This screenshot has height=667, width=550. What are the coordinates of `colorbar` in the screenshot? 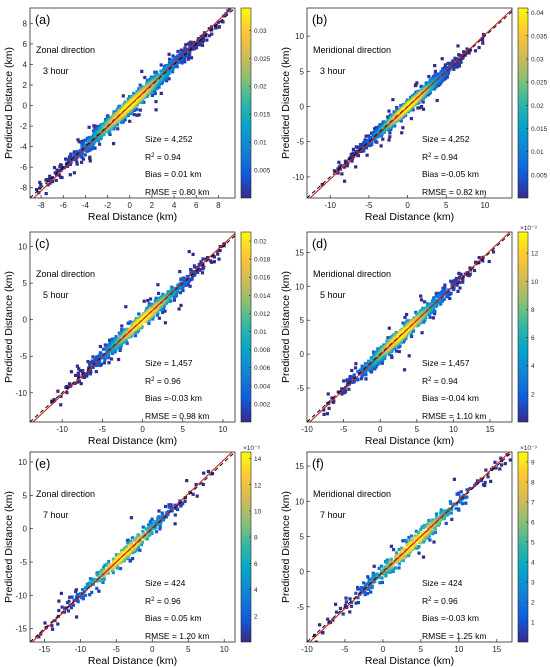 It's located at (523, 327).